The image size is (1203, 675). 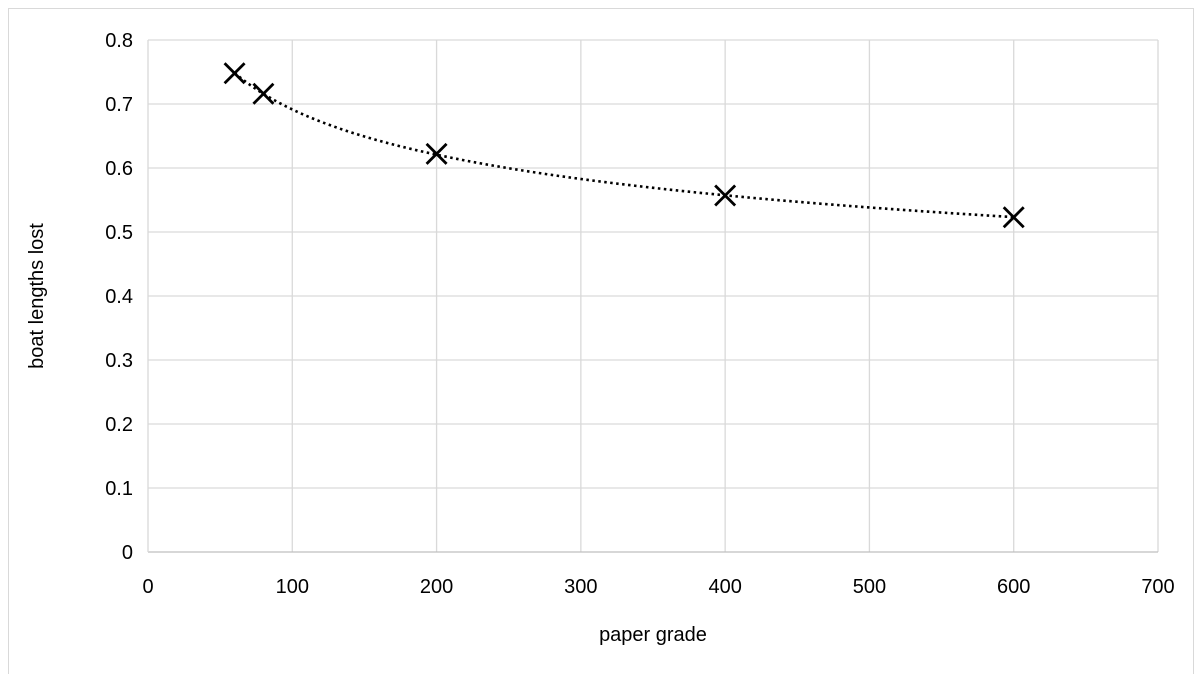 I want to click on trendline-layer, so click(x=623, y=145).